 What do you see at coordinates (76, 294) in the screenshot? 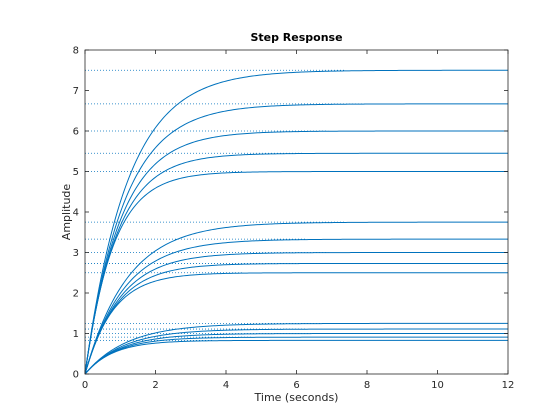
I see `y-tick-label: 2` at bounding box center [76, 294].